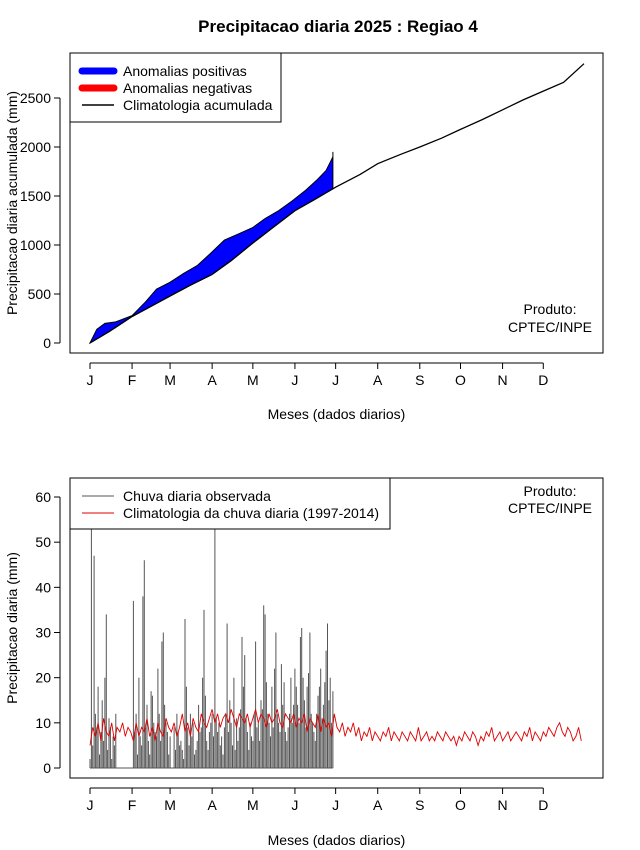  Describe the element at coordinates (43, 497) in the screenshot. I see `y-tick-label: 60` at that location.